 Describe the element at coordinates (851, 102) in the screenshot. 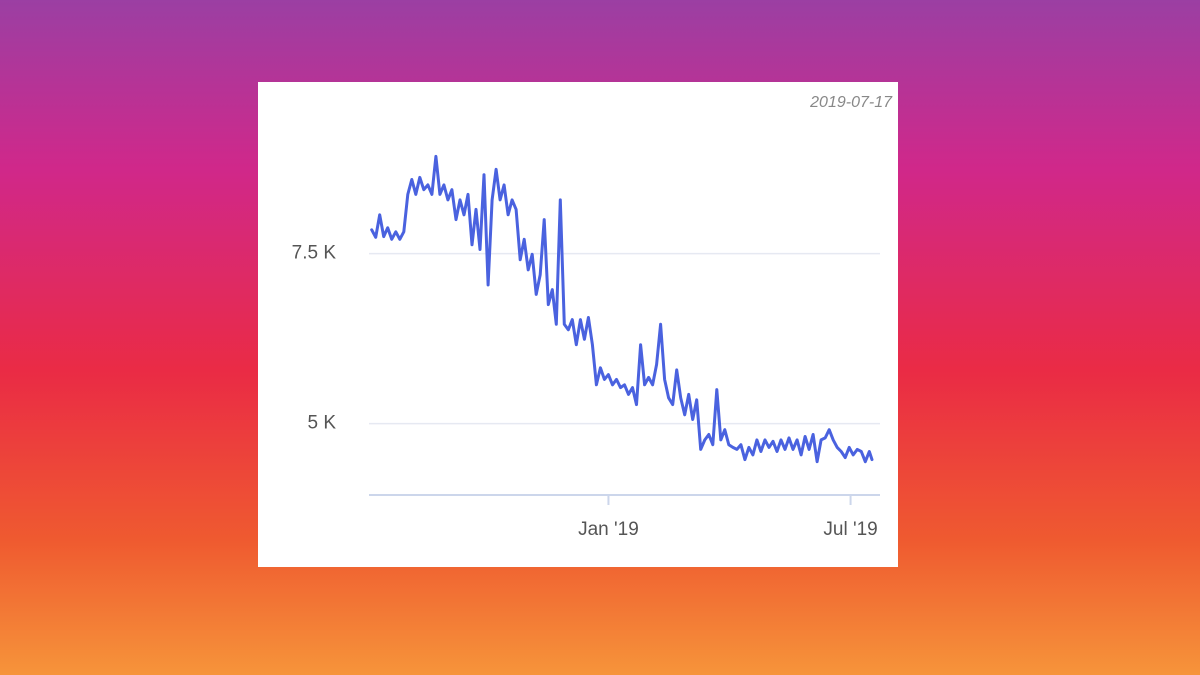

I see `date-label: 2019-07-17` at that location.